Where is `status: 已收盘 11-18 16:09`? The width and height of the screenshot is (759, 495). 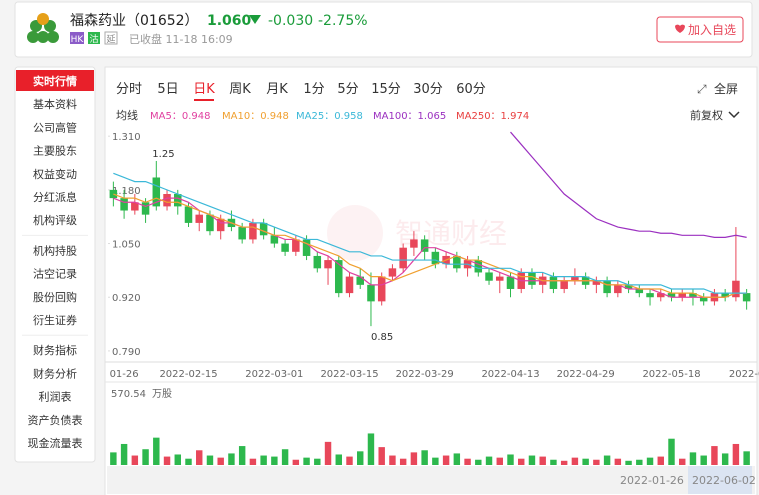 status: 已收盘 11-18 16:09 is located at coordinates (181, 39).